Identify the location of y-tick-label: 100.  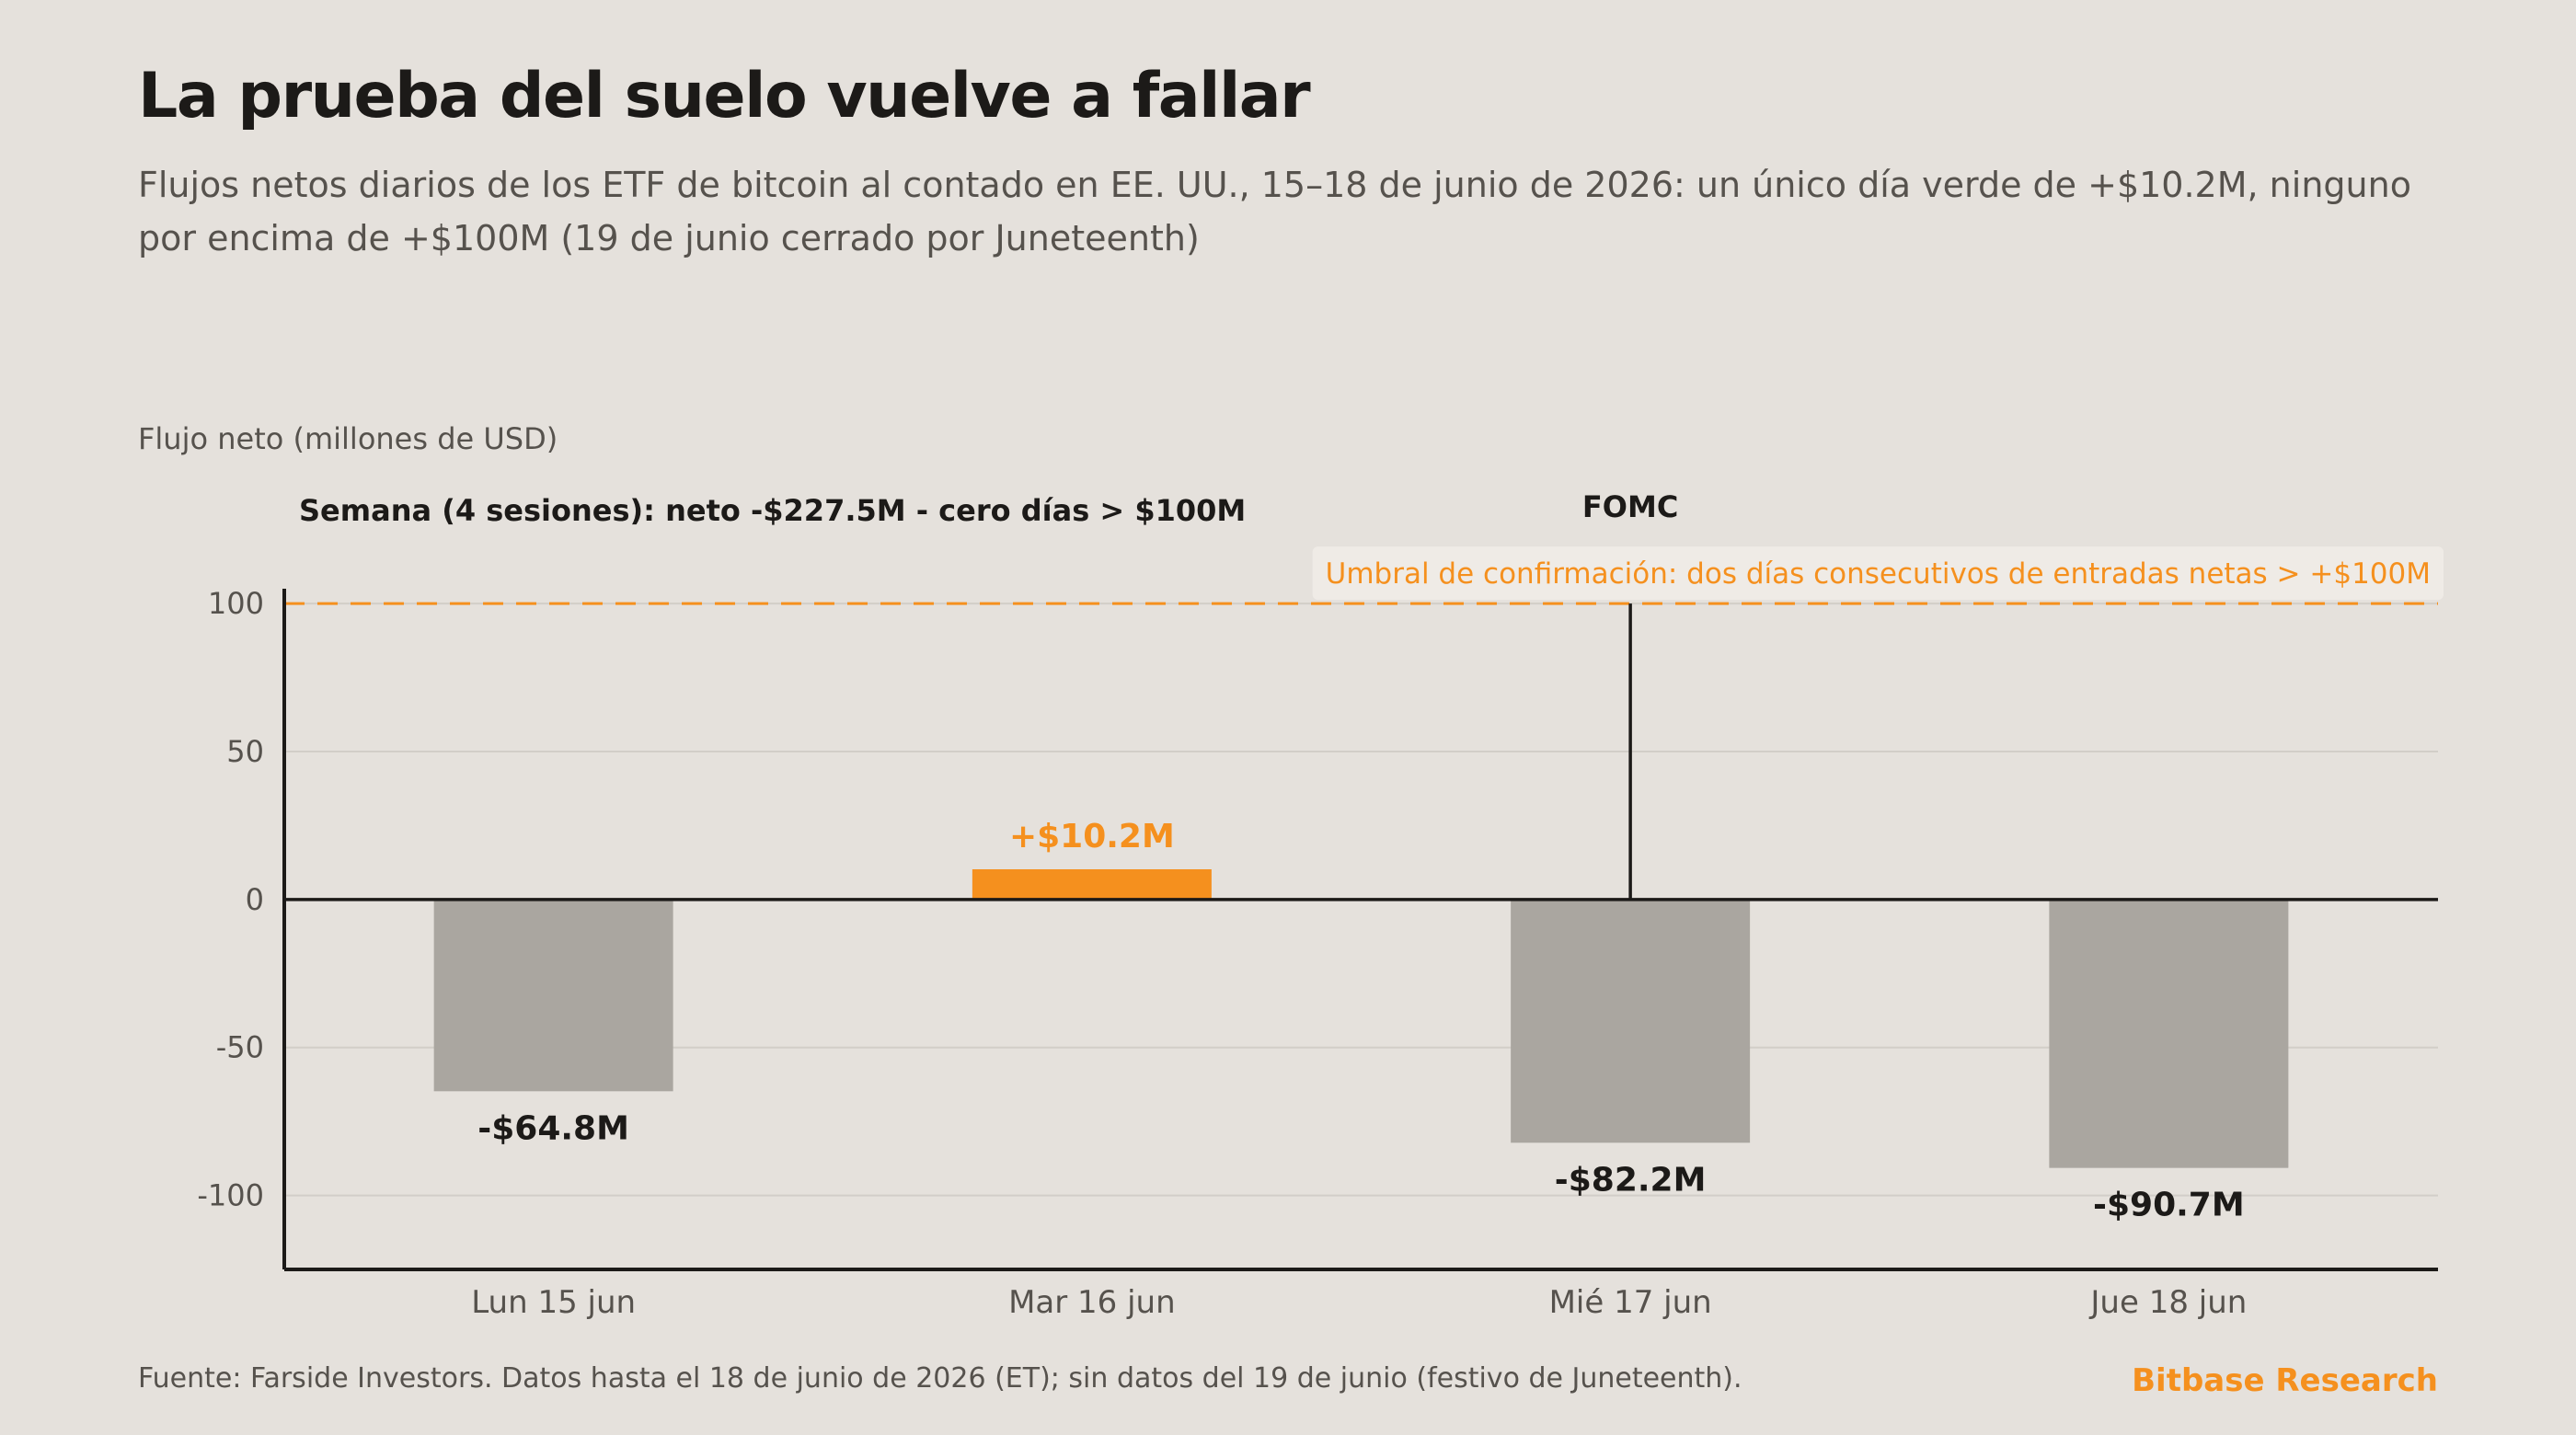
(236, 603).